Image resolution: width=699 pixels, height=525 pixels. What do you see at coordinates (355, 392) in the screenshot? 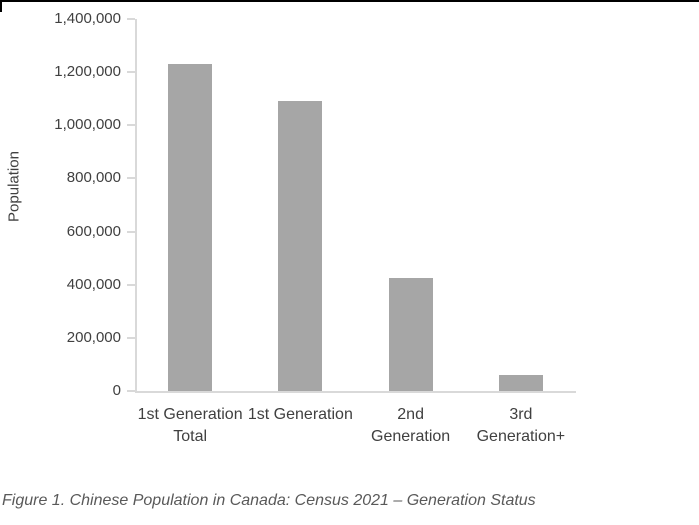
I see `x-axis-line` at bounding box center [355, 392].